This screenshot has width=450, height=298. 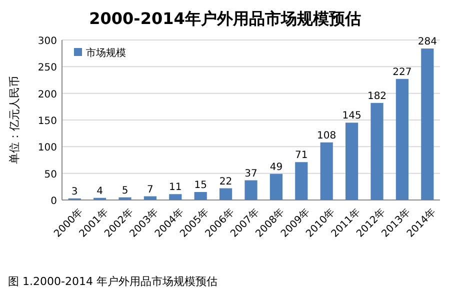 I want to click on caption: 图 1.2000-2014 年户外用品市场规模预估, so click(x=113, y=281).